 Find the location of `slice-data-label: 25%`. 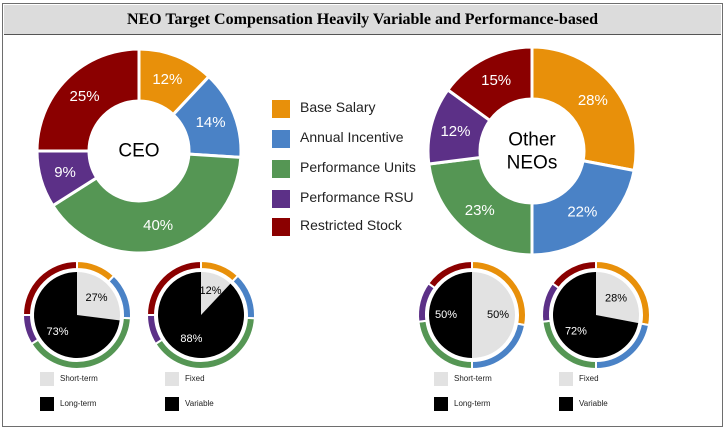

slice-data-label: 25% is located at coordinates (85, 96).